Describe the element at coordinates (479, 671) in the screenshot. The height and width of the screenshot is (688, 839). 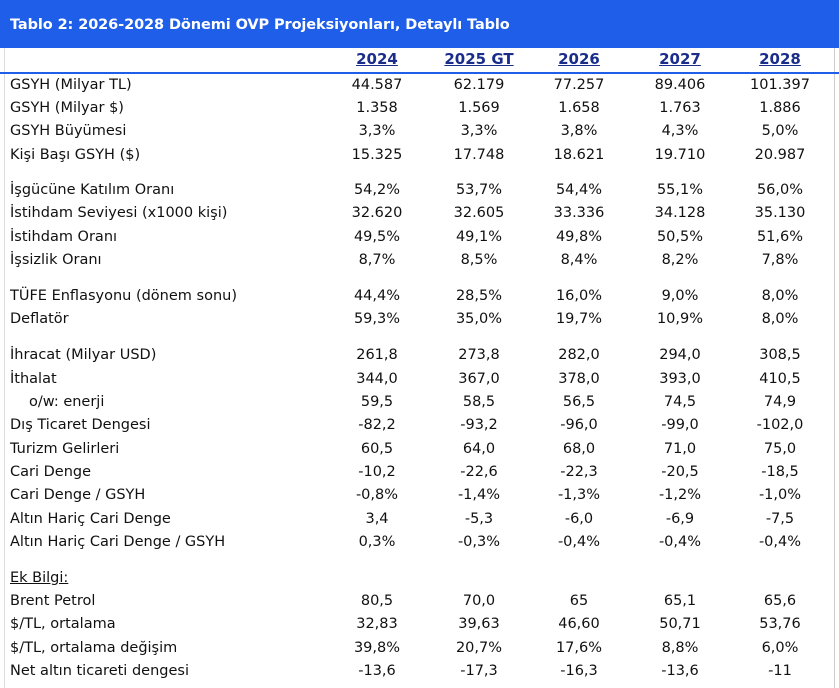
I see `table-cell: -17,3` at that location.